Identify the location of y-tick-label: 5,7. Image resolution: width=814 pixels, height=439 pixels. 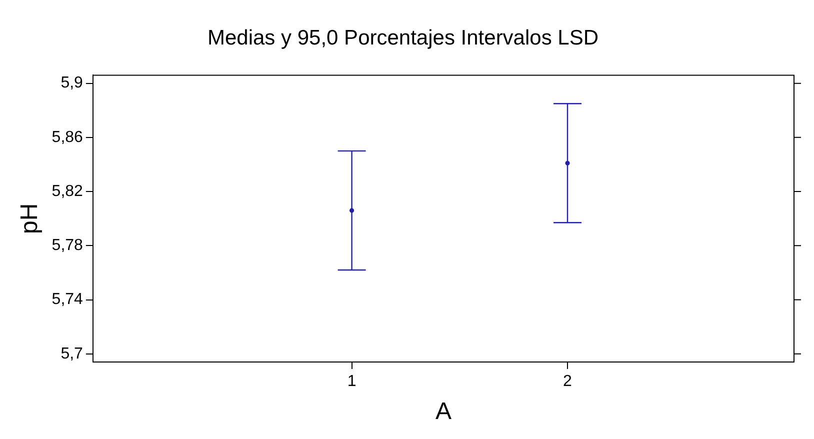
(72, 353).